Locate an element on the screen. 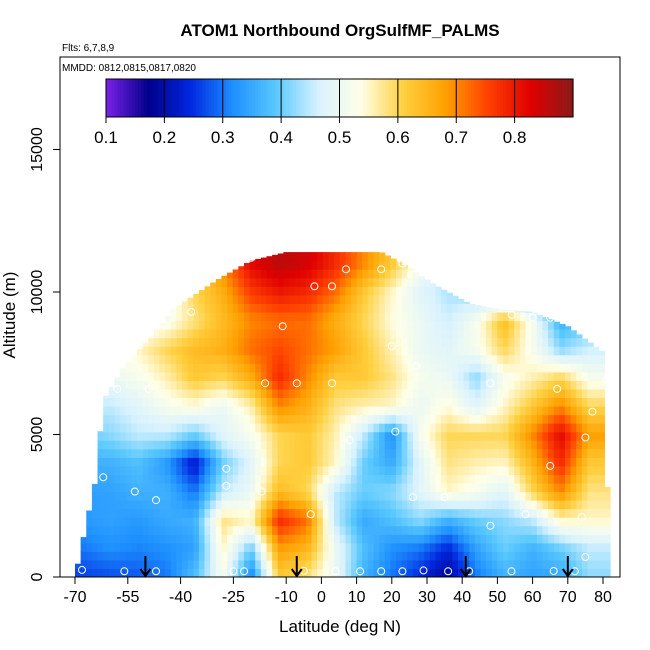 This screenshot has width=650, height=650. colorbar-tick-label: 0.6 is located at coordinates (398, 137).